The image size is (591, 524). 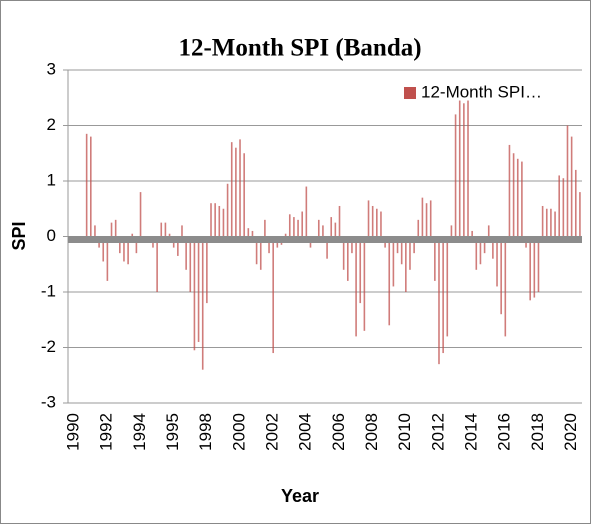 What do you see at coordinates (51, 235) in the screenshot?
I see `y-tick-label: 0` at bounding box center [51, 235].